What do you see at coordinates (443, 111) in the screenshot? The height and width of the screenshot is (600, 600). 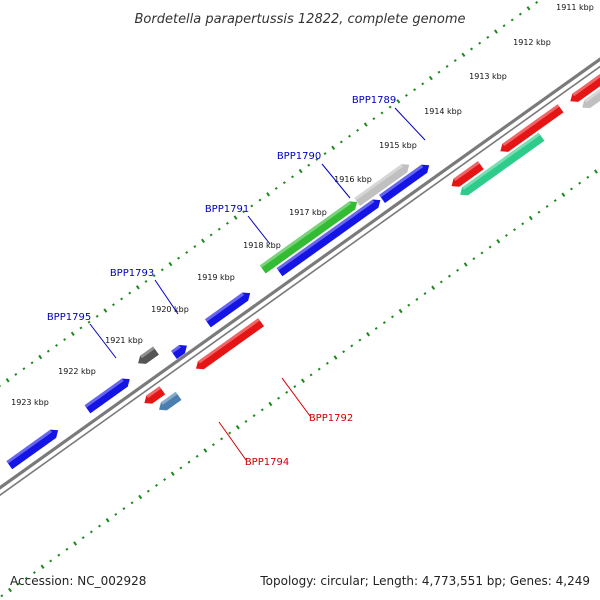 I see `kbp-tick-label: 1914 kbp` at bounding box center [443, 111].